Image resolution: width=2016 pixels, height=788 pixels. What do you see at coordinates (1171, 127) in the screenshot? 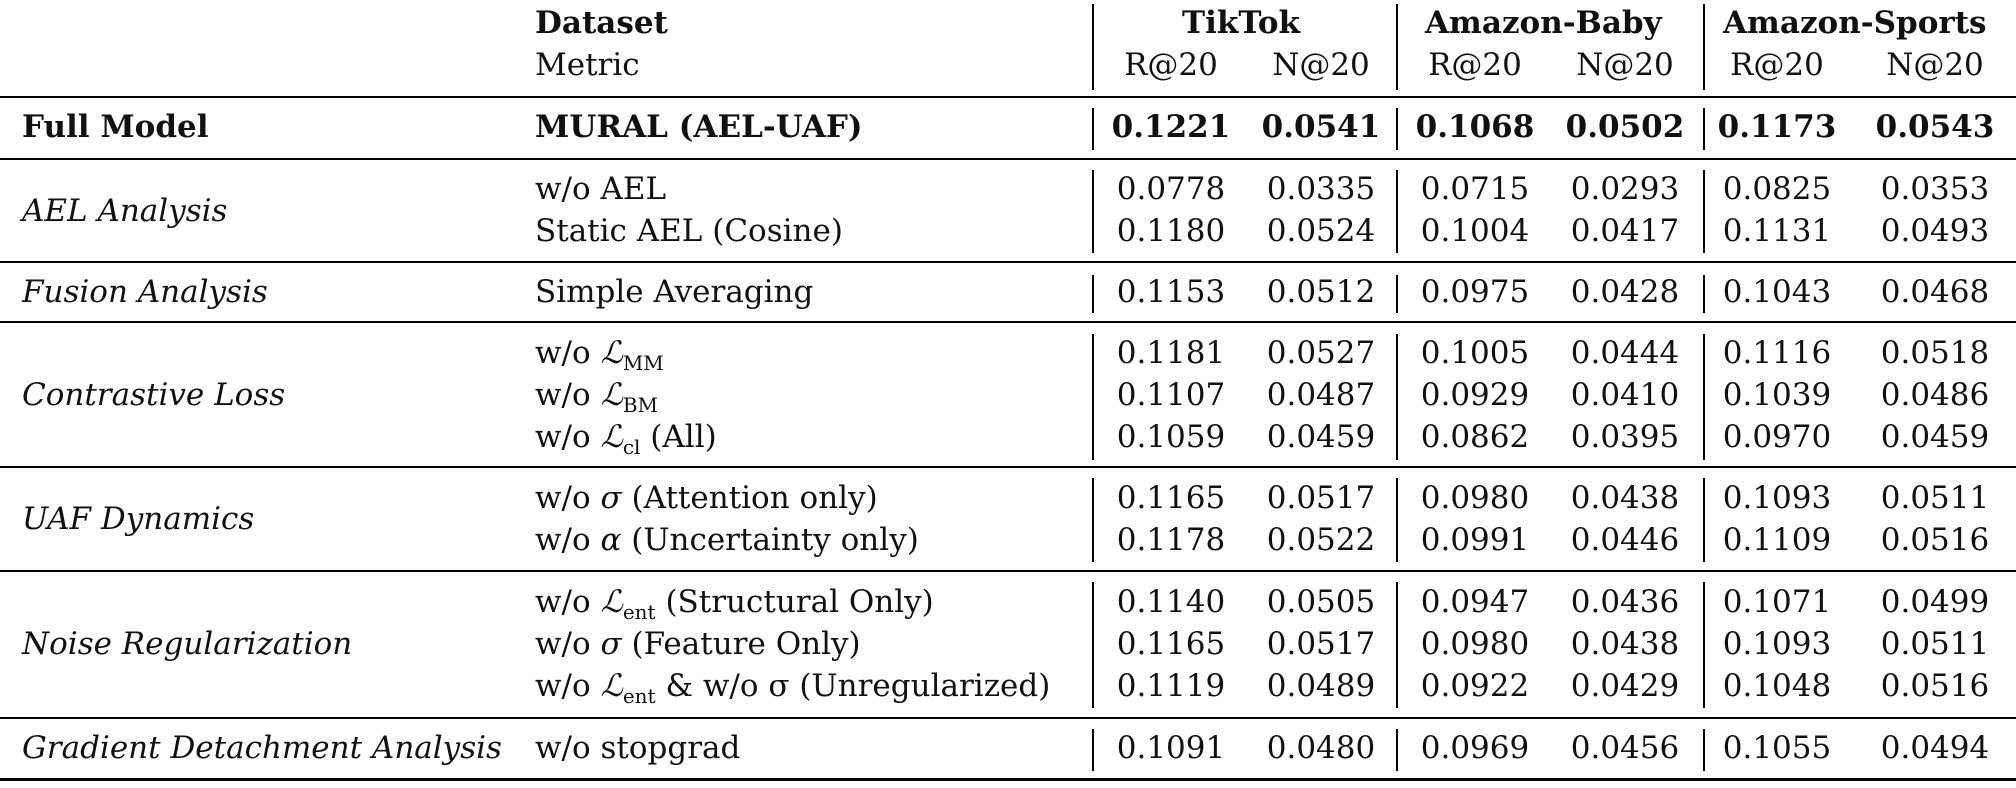
I see `value-cell: 0.1221` at bounding box center [1171, 127].